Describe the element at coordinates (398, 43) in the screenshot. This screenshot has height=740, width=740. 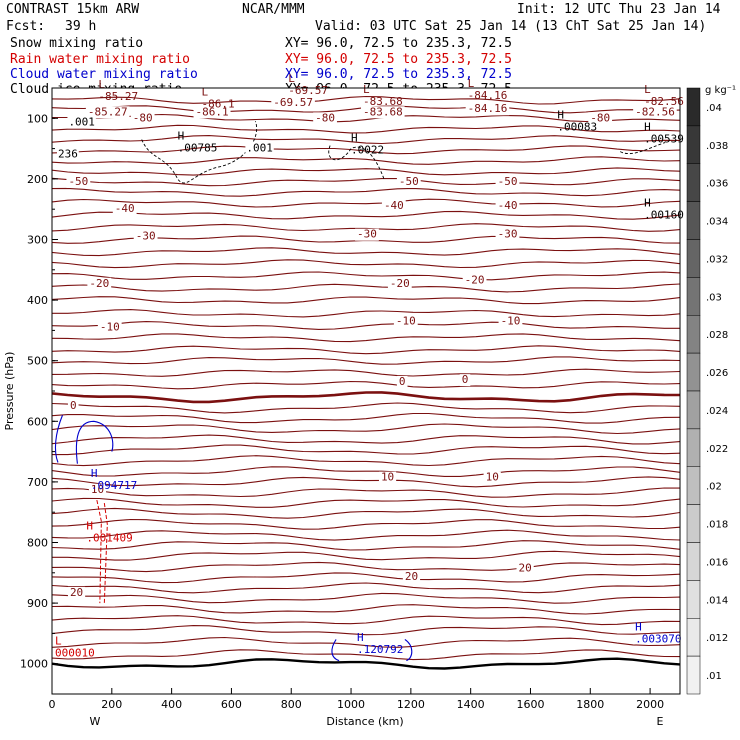
I see `field-xy-snow: XY= 96.0, 72.5 to 235.3, 72.5` at that location.